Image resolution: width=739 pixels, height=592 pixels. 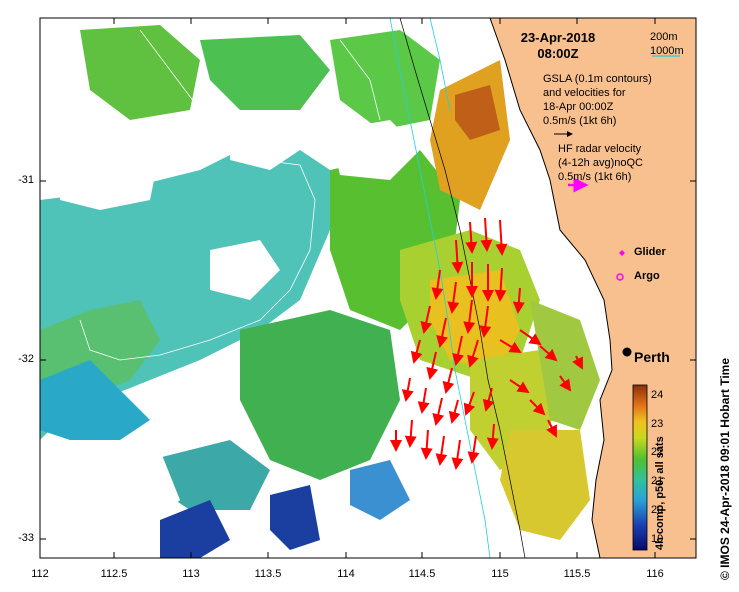 I want to click on colorbar, so click(x=640, y=467).